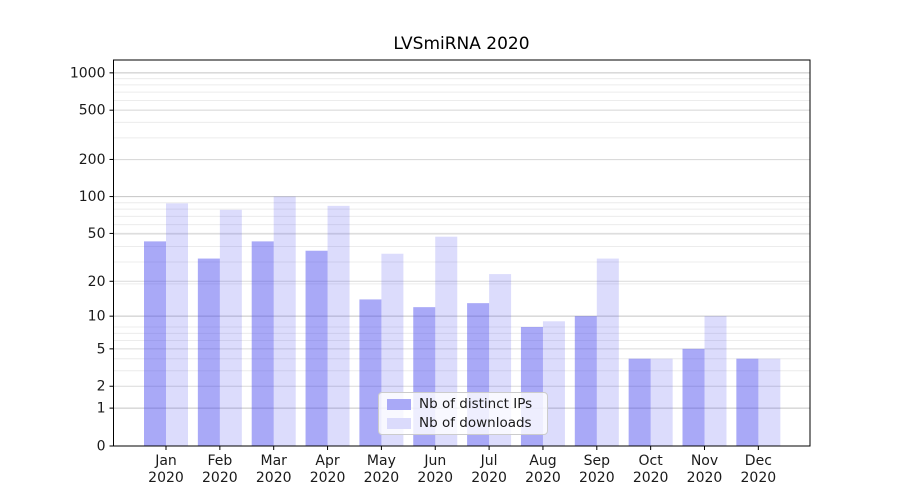 Image resolution: width=900 pixels, height=500 pixels. What do you see at coordinates (463, 413) in the screenshot?
I see `legend: Nb of distinct IPs Nb of downloads` at bounding box center [463, 413].